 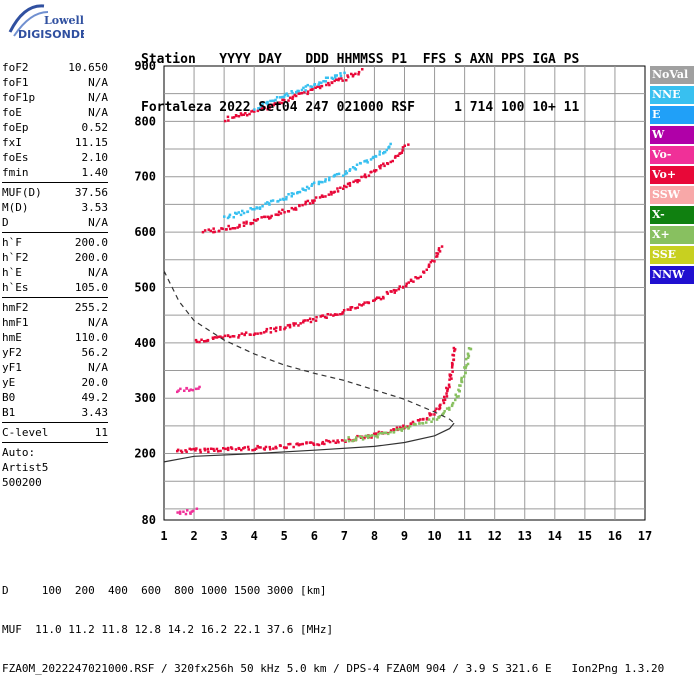 I want to click on param-name: D, so click(x=5, y=222).